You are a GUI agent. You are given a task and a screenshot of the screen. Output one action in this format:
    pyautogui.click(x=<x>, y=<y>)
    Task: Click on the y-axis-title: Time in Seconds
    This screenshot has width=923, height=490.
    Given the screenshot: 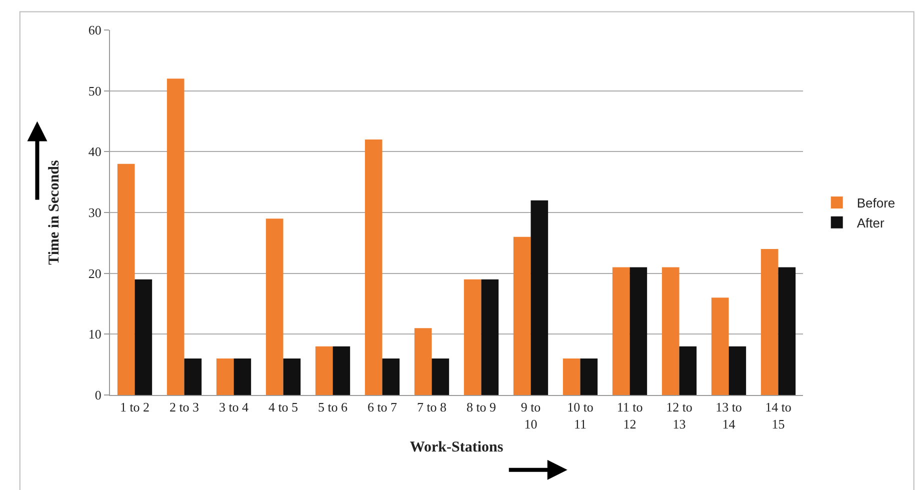 What is the action you would take?
    pyautogui.click(x=54, y=212)
    